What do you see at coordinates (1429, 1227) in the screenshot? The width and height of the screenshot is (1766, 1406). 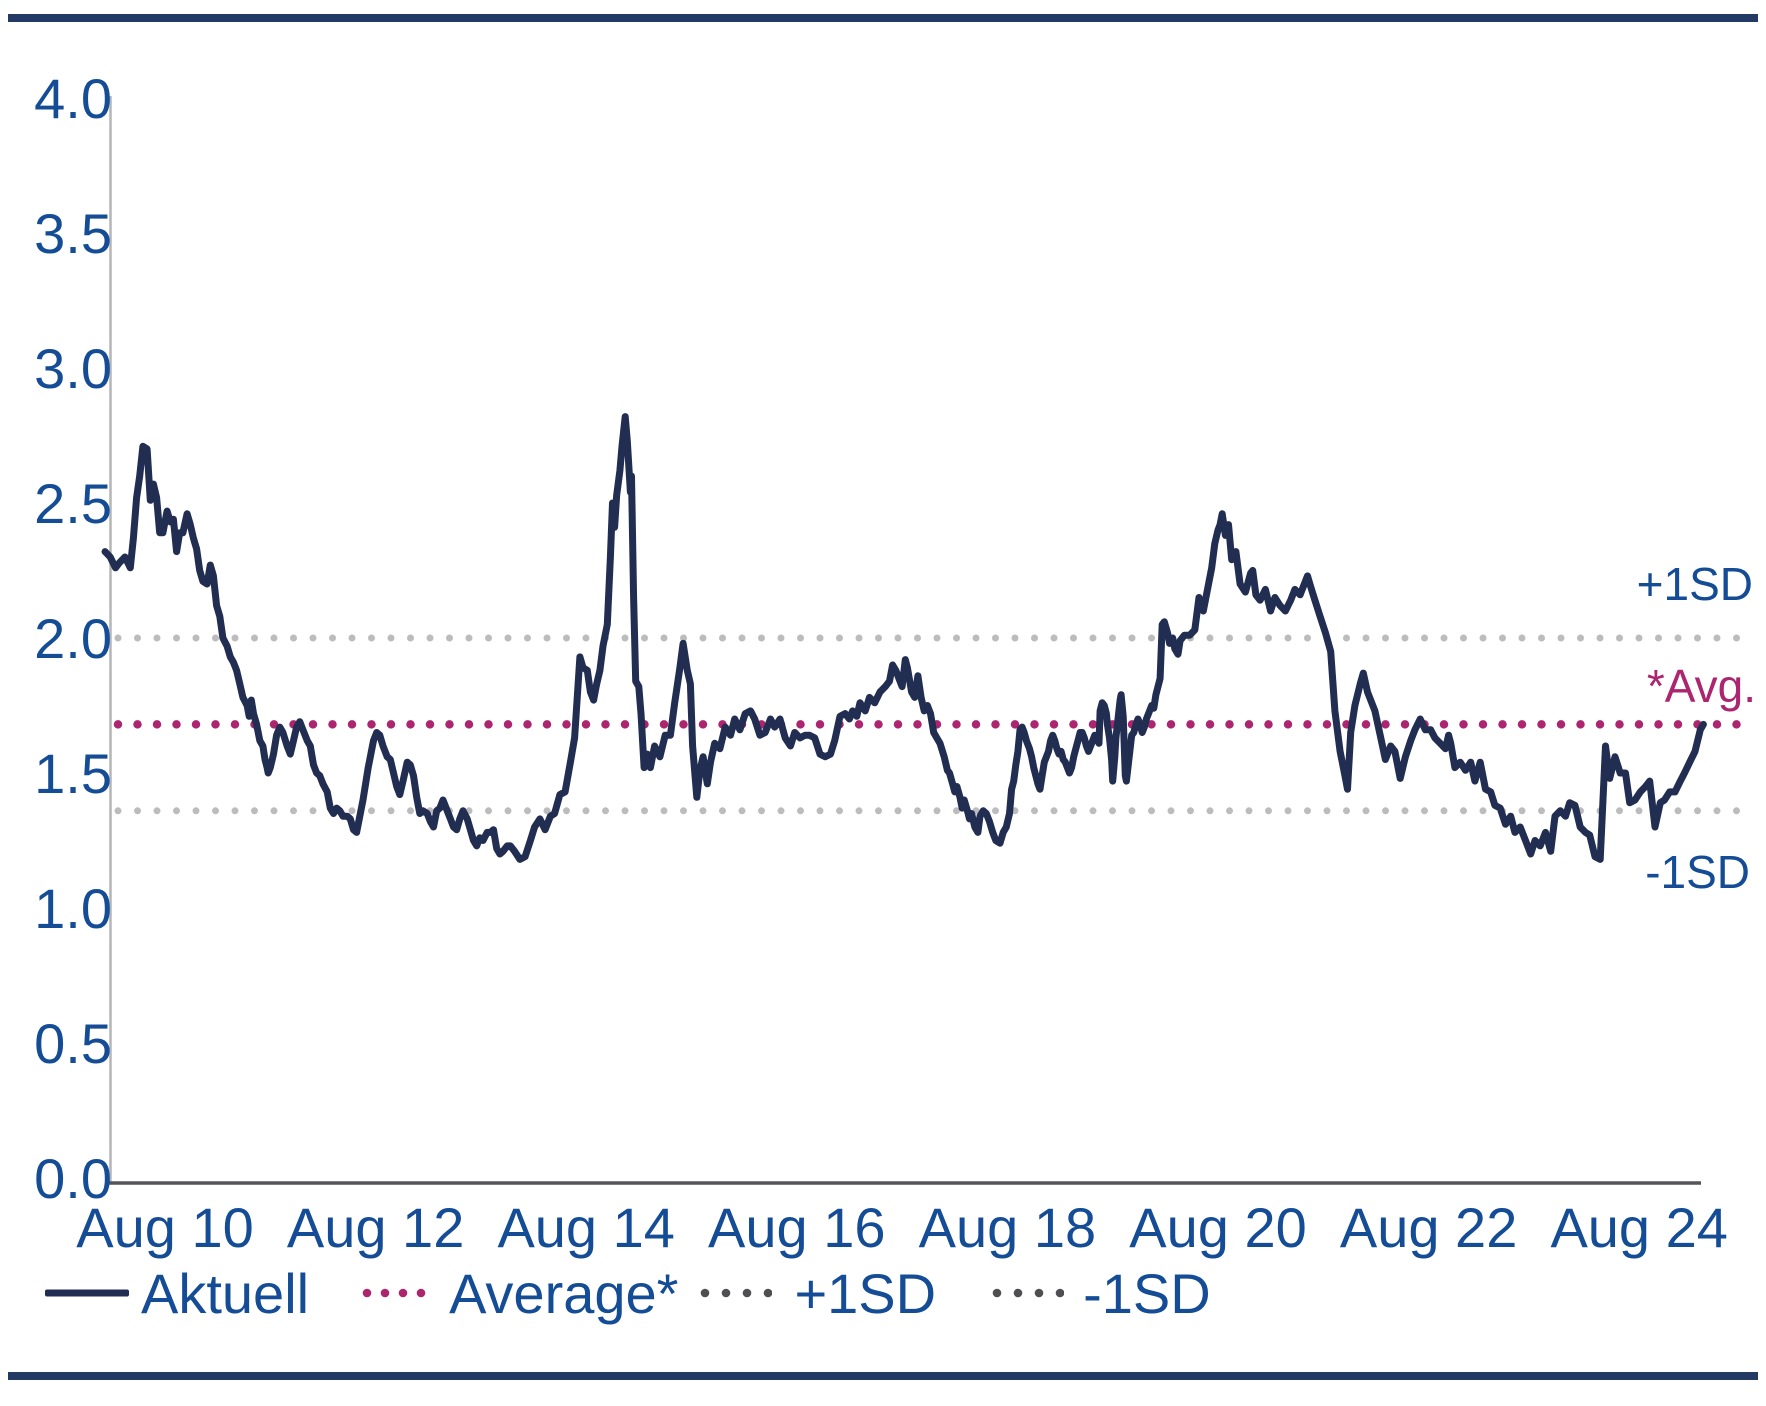 I see `x-axis-tick-label: Aug 22` at bounding box center [1429, 1227].